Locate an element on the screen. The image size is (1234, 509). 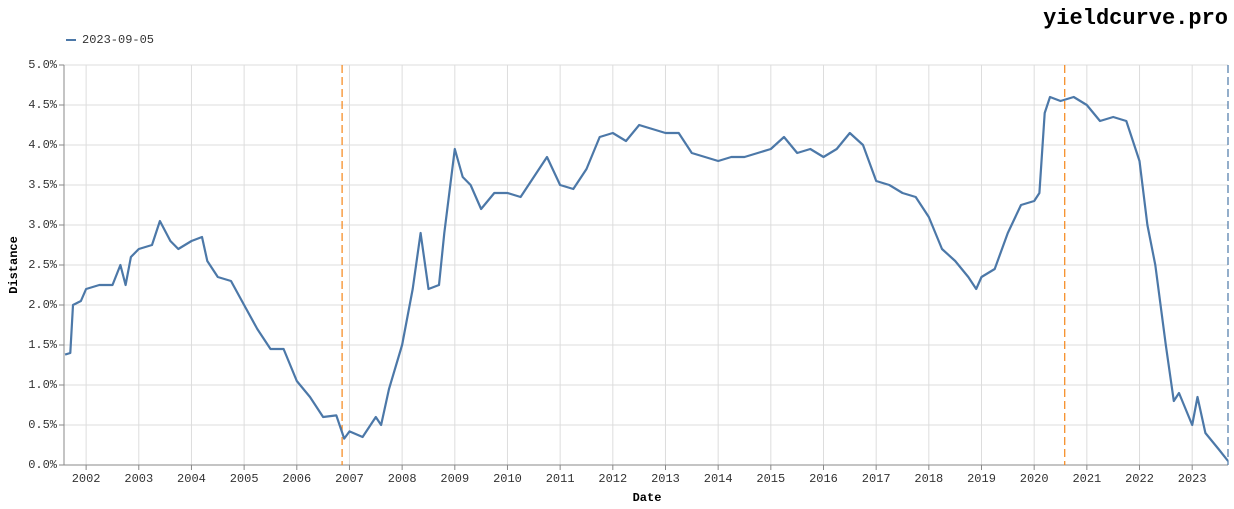
y-tick-label: 4.0% is located at coordinates (43, 145).